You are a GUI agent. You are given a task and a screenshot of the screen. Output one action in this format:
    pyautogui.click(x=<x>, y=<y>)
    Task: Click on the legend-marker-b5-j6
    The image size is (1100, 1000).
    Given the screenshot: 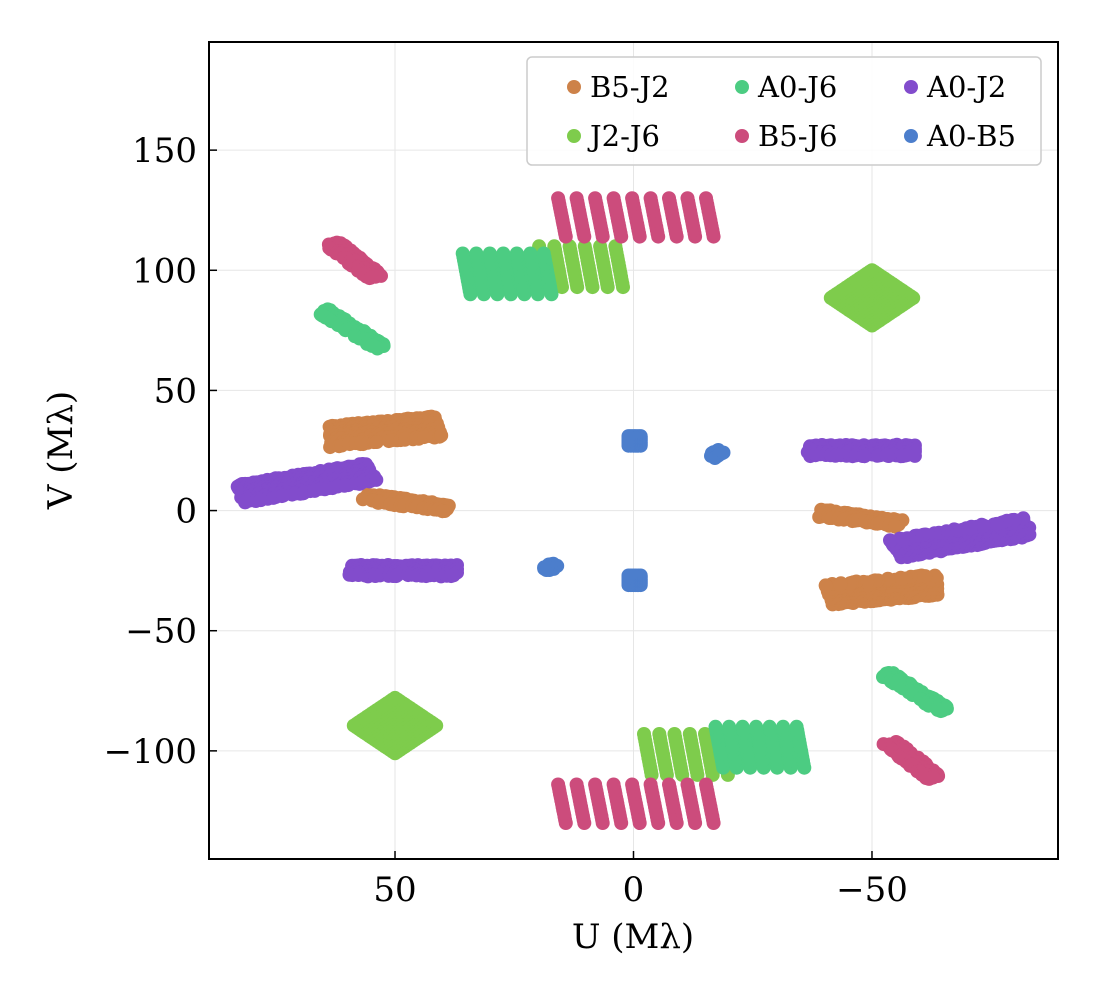 What is the action you would take?
    pyautogui.click(x=742, y=136)
    